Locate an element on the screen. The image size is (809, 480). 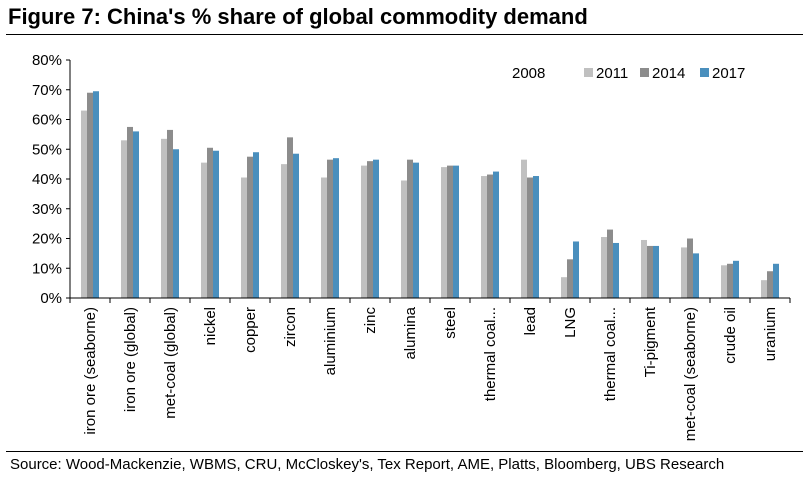
x-tick-label: met-coal (global) is located at coordinates (170, 363).